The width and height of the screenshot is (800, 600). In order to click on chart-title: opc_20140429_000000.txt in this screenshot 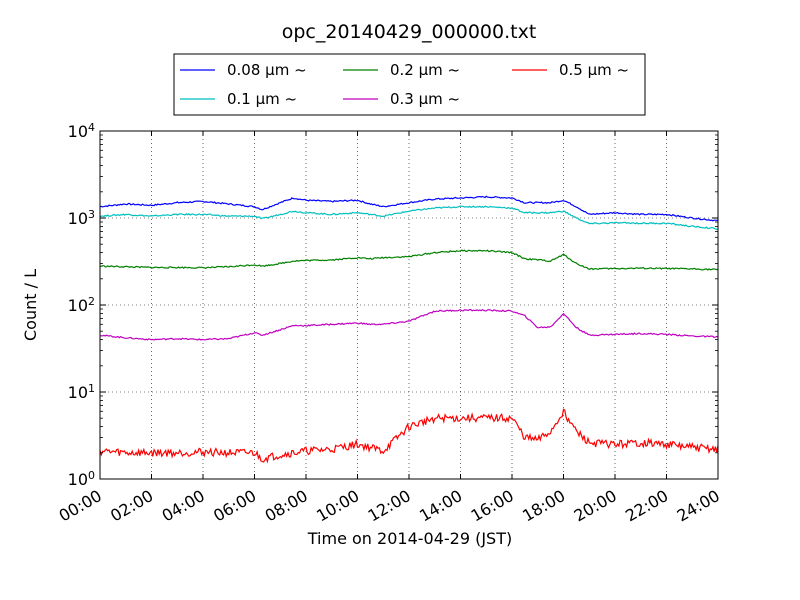, I will do `click(409, 32)`.